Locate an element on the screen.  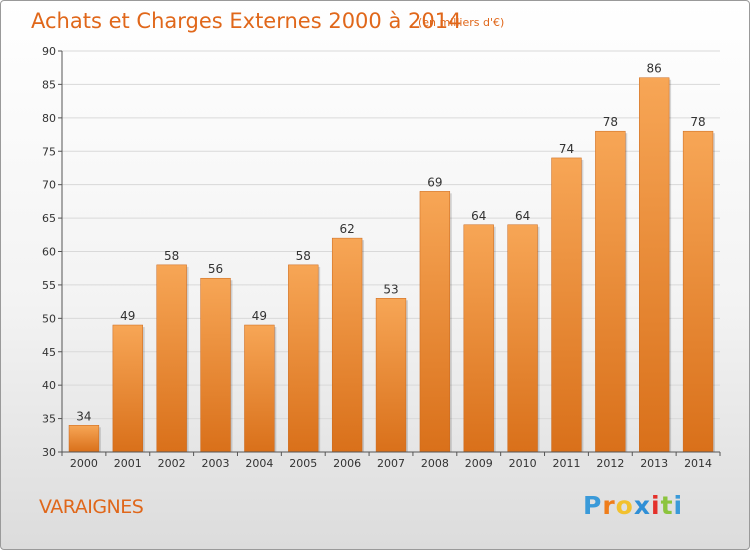
bar-2000 is located at coordinates (84, 439).